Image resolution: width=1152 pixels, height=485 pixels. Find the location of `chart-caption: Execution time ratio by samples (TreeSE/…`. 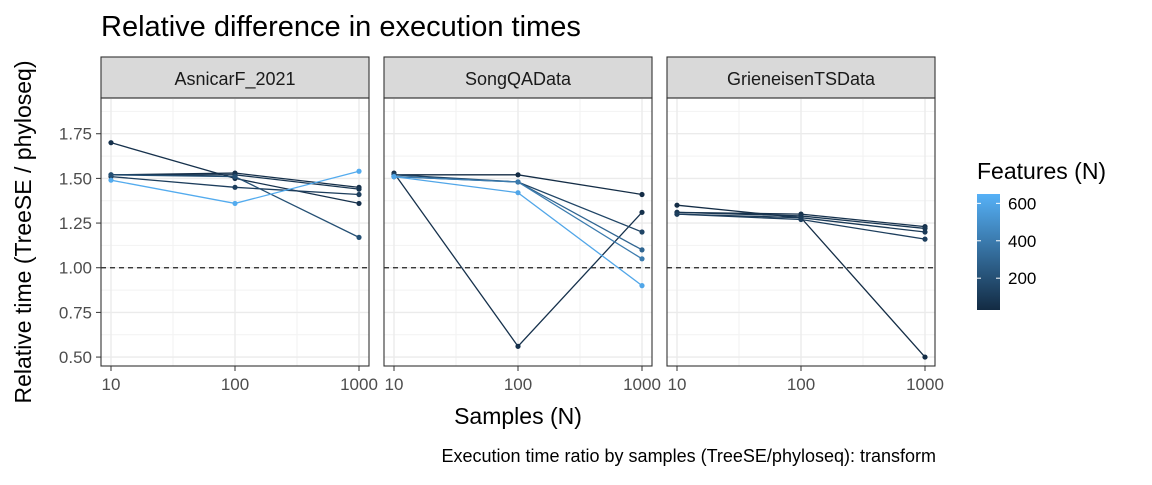

chart-caption: Execution time ratio by samples (TreeSE/… is located at coordinates (688, 456).